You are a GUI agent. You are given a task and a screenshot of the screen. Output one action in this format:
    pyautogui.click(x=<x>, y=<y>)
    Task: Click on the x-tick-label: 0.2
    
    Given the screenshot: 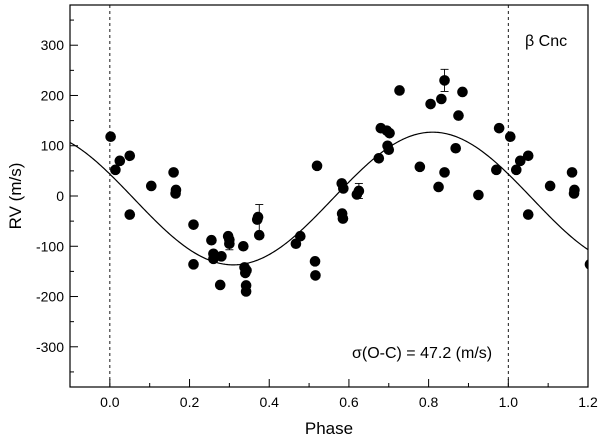 What is the action you would take?
    pyautogui.click(x=190, y=402)
    